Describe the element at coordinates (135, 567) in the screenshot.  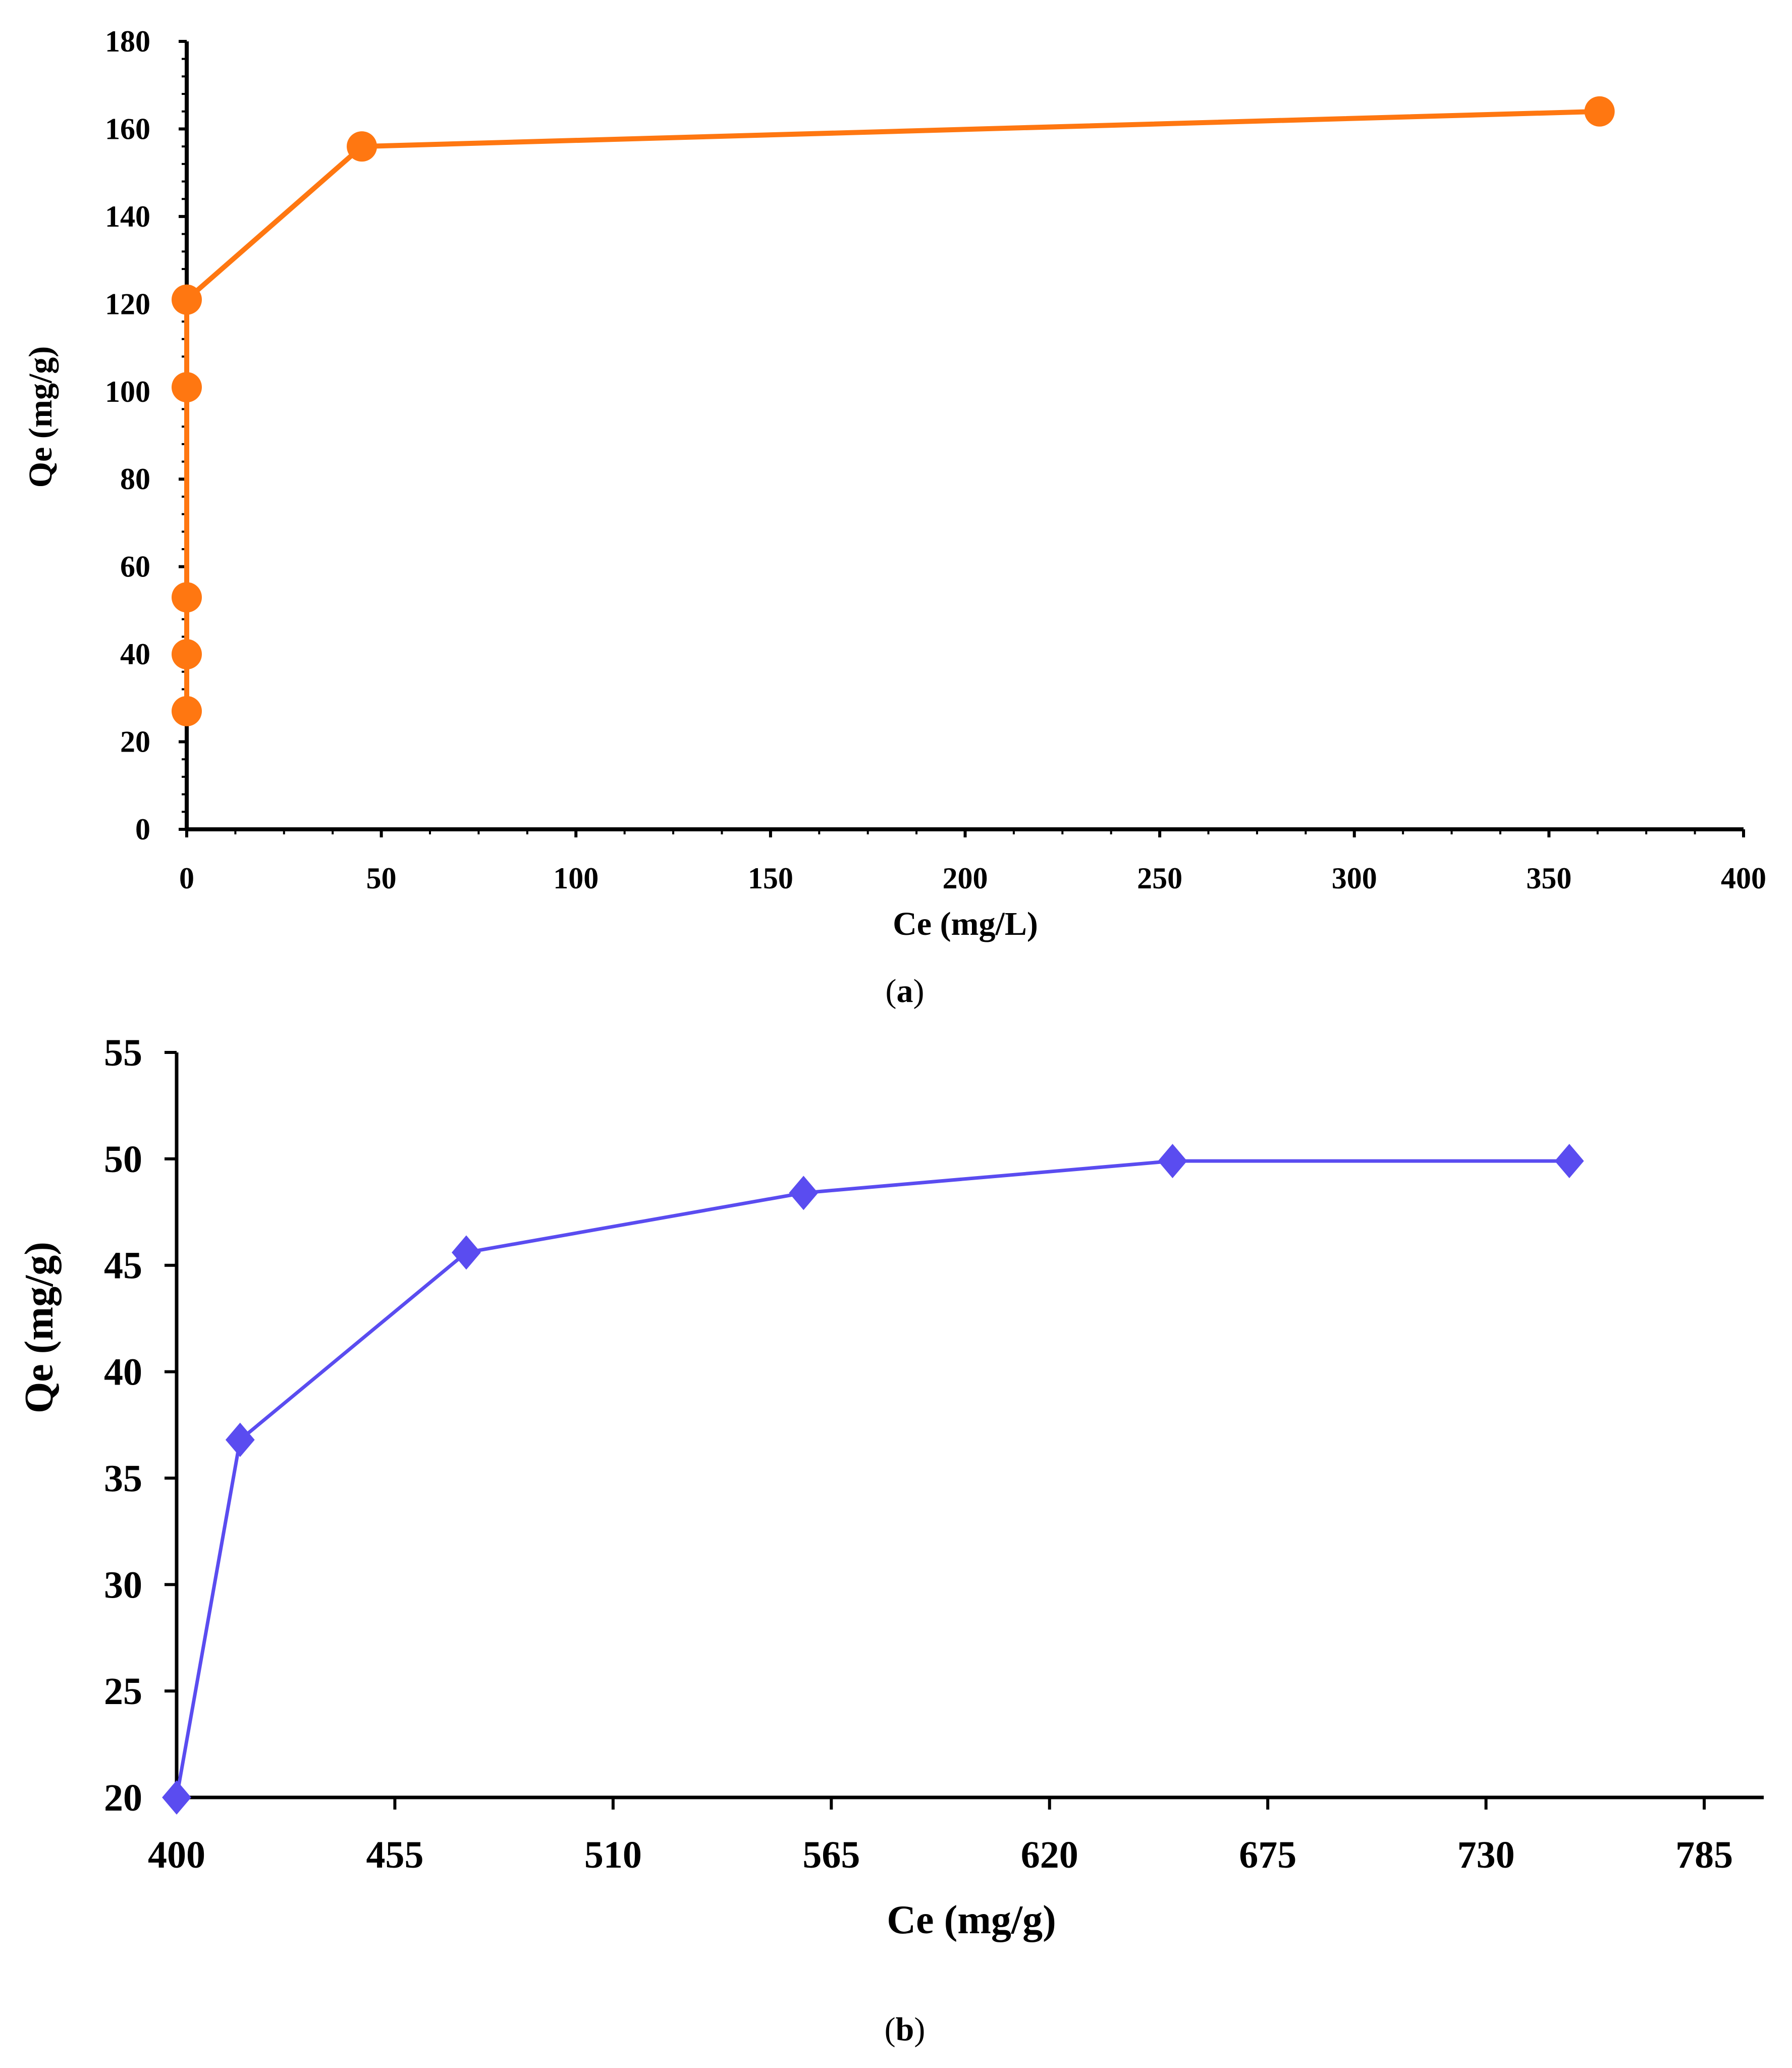
I see `y-tick-label: 60` at that location.